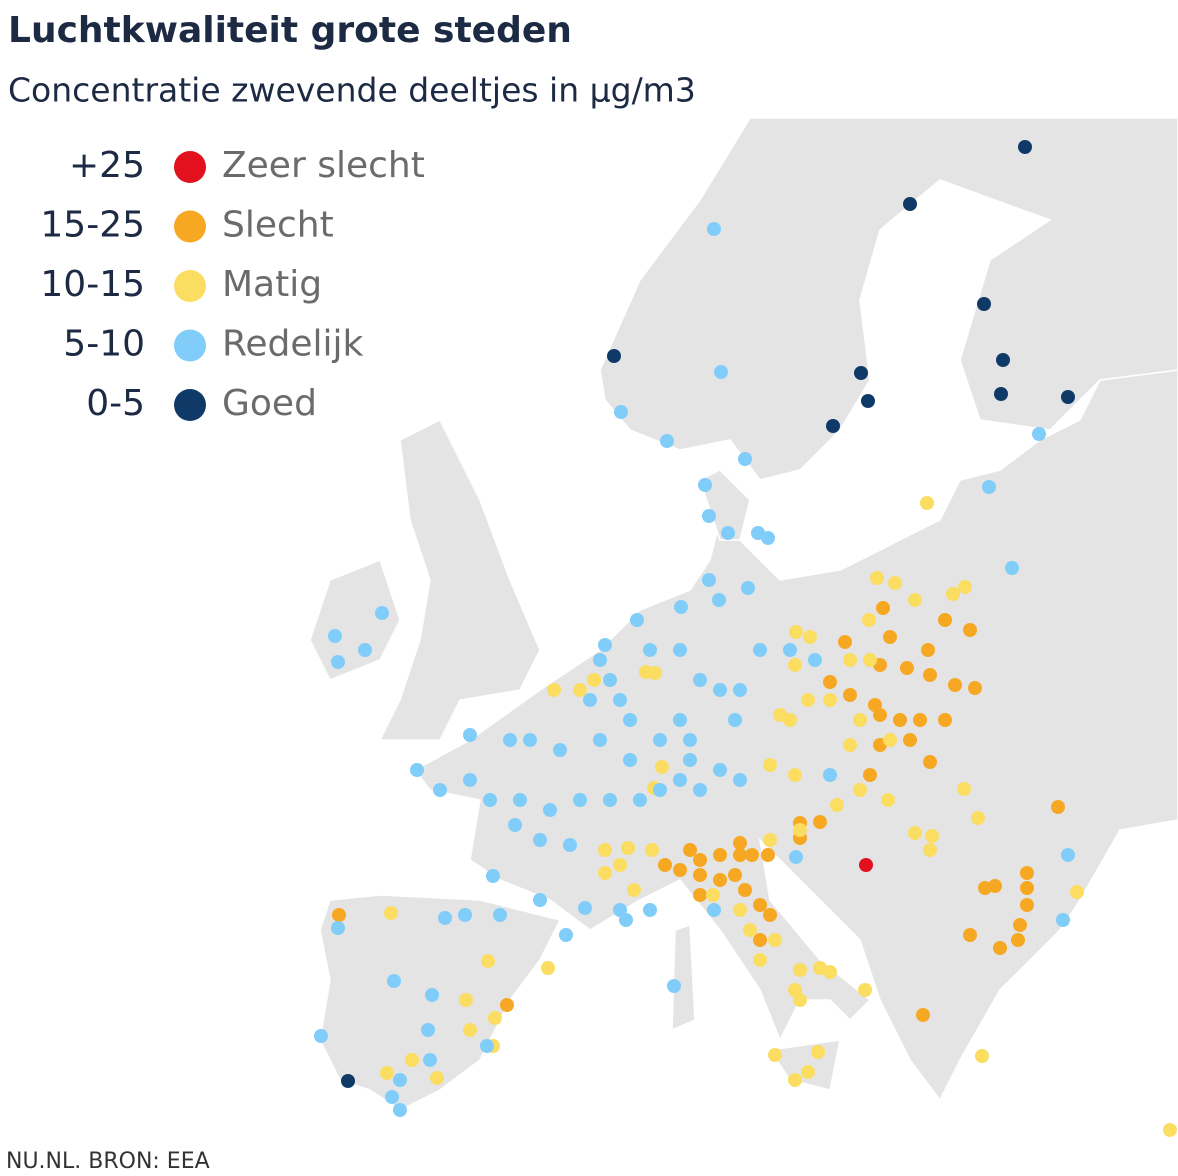 The image size is (1178, 1176). Describe the element at coordinates (355, 620) in the screenshot. I see `ireland` at that location.